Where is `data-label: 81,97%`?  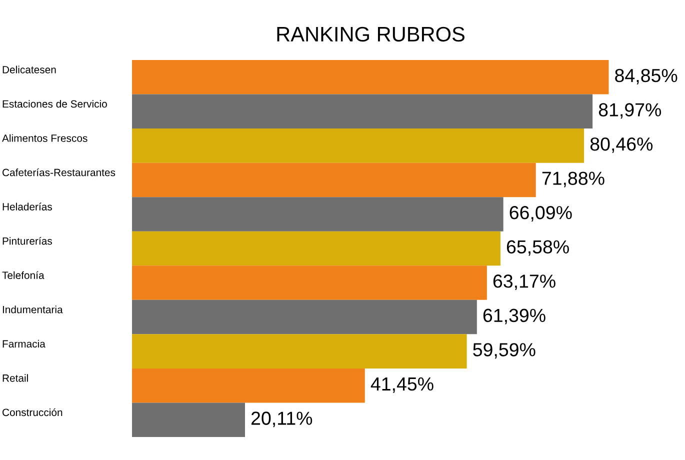
data-label: 81,97% is located at coordinates (630, 111).